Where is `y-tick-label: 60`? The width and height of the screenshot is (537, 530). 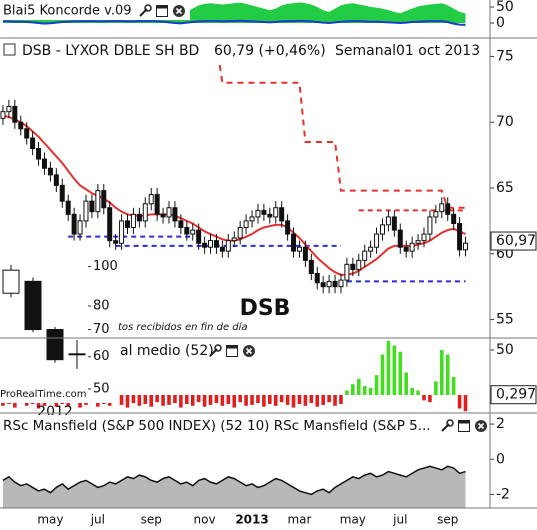 y-tick-label: 60 is located at coordinates (101, 356).